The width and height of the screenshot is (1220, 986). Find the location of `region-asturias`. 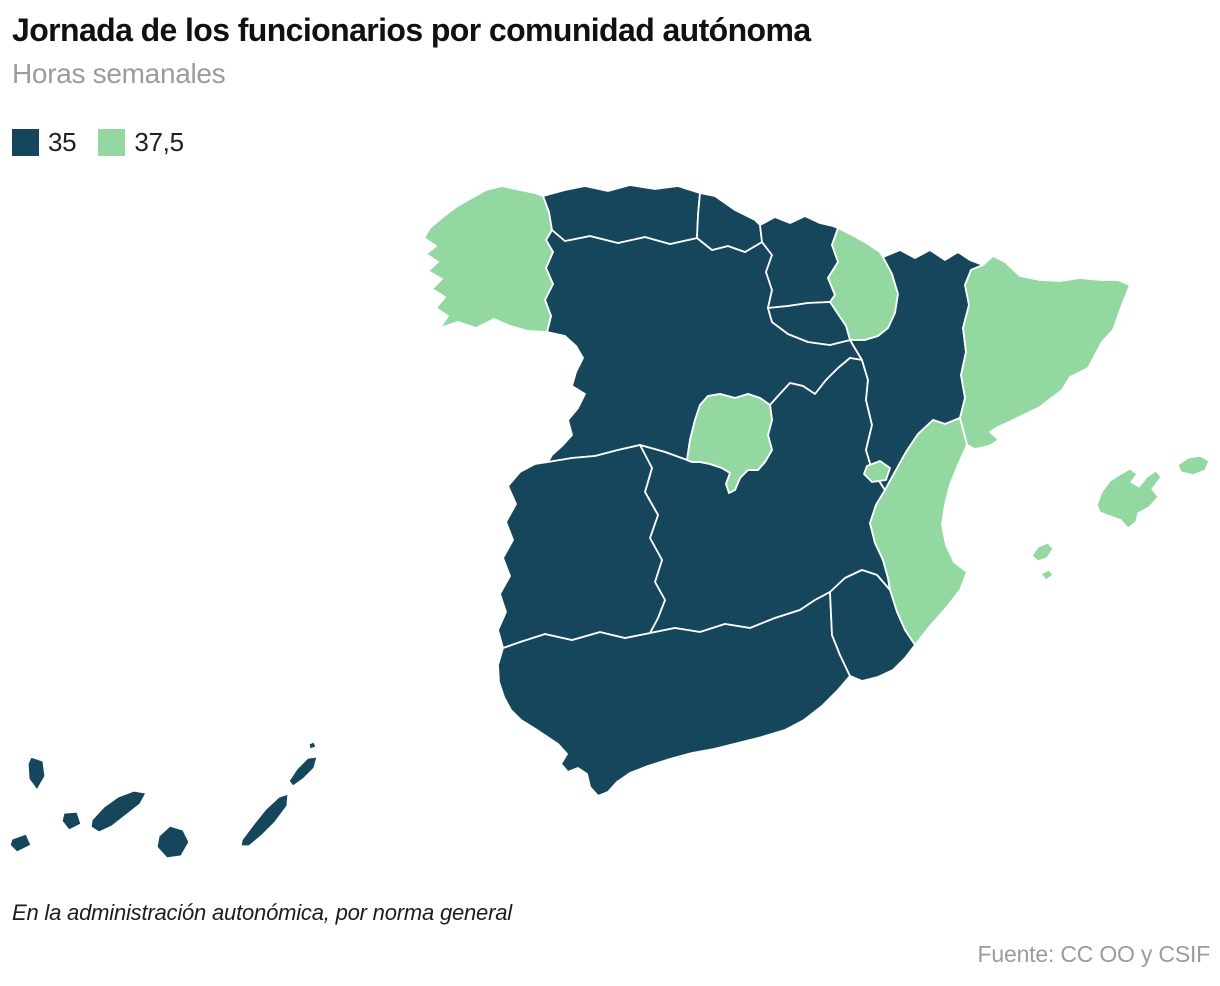

region-asturias is located at coordinates (621, 214).